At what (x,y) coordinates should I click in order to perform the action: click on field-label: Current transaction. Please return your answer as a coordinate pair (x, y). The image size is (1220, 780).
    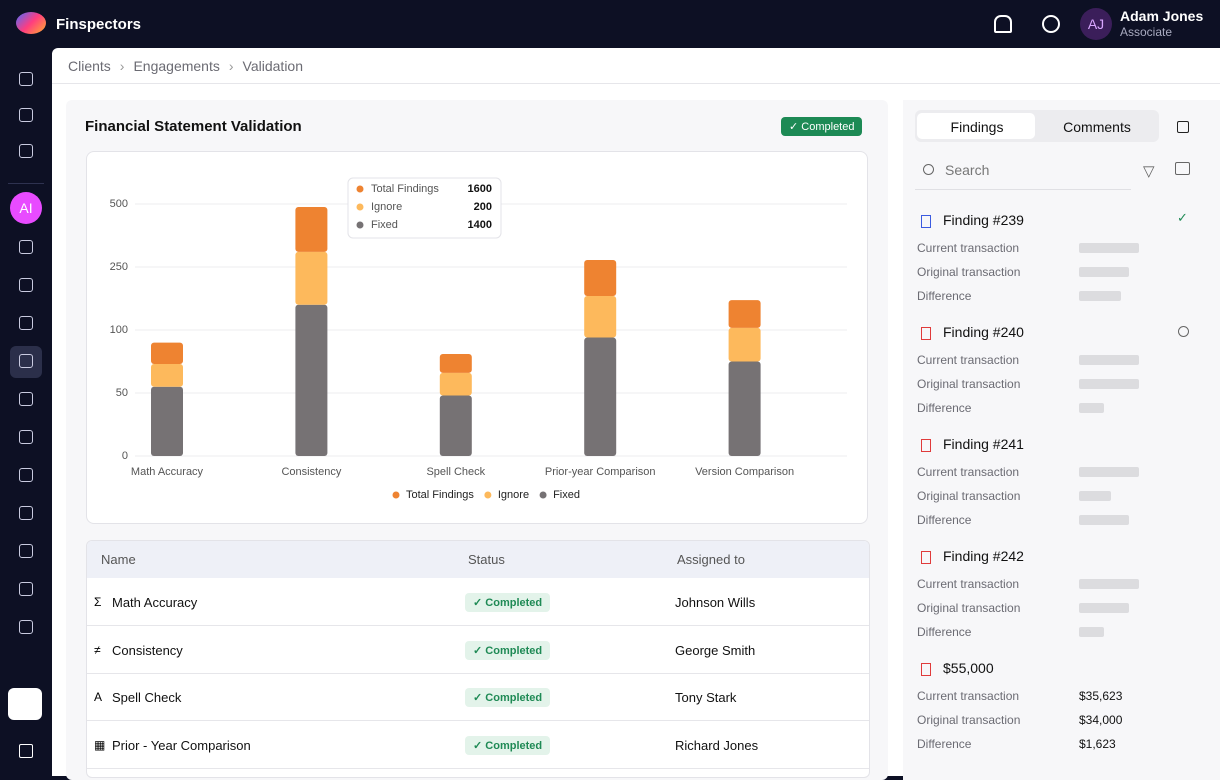
    Looking at the image, I should click on (968, 248).